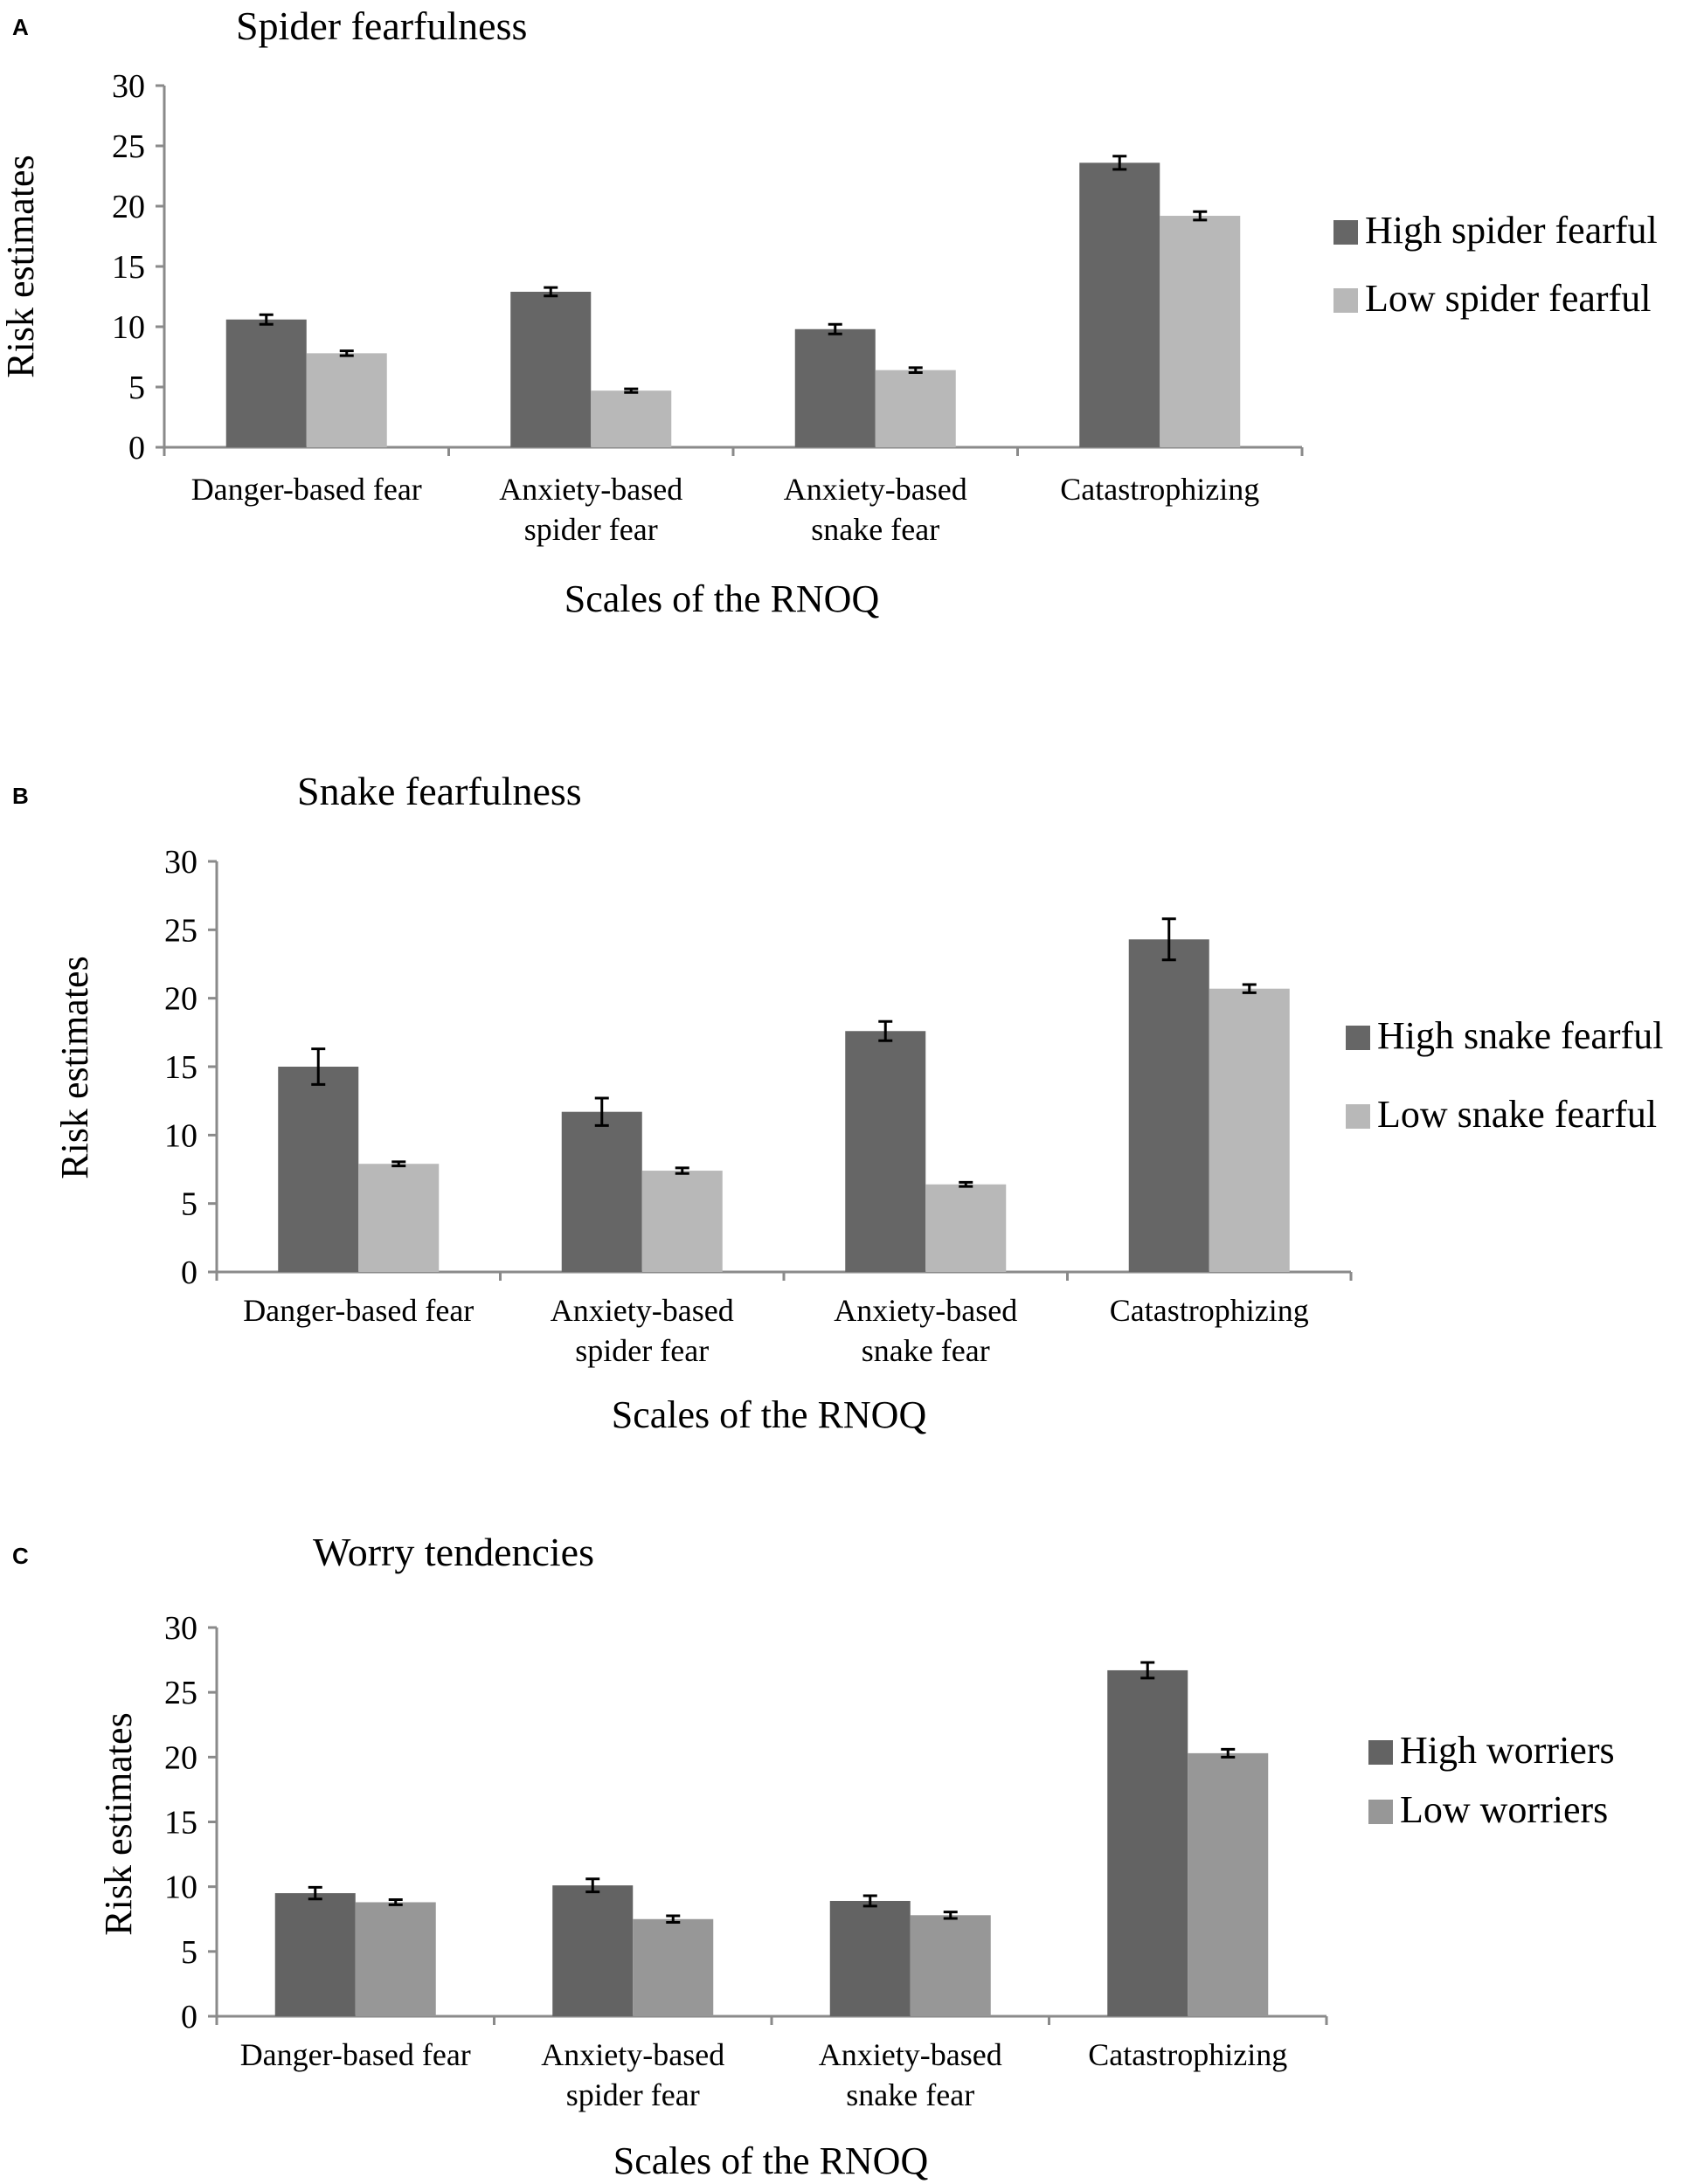 The width and height of the screenshot is (1704, 2184). Describe the element at coordinates (439, 791) in the screenshot. I see `chart-title: Snake fearfulness` at that location.